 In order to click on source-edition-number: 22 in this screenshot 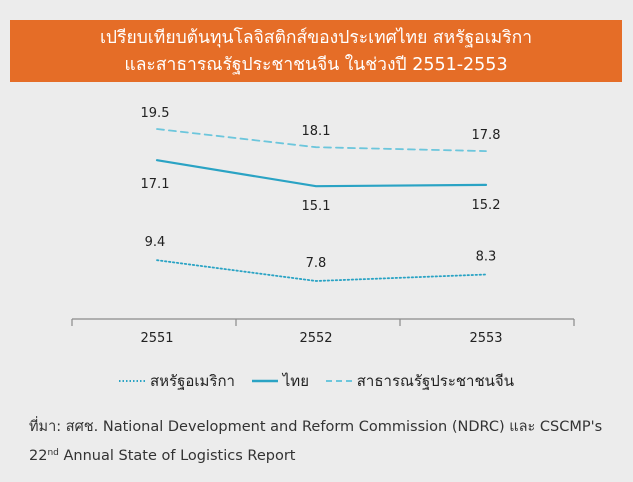, I will do `click(38, 456)`.